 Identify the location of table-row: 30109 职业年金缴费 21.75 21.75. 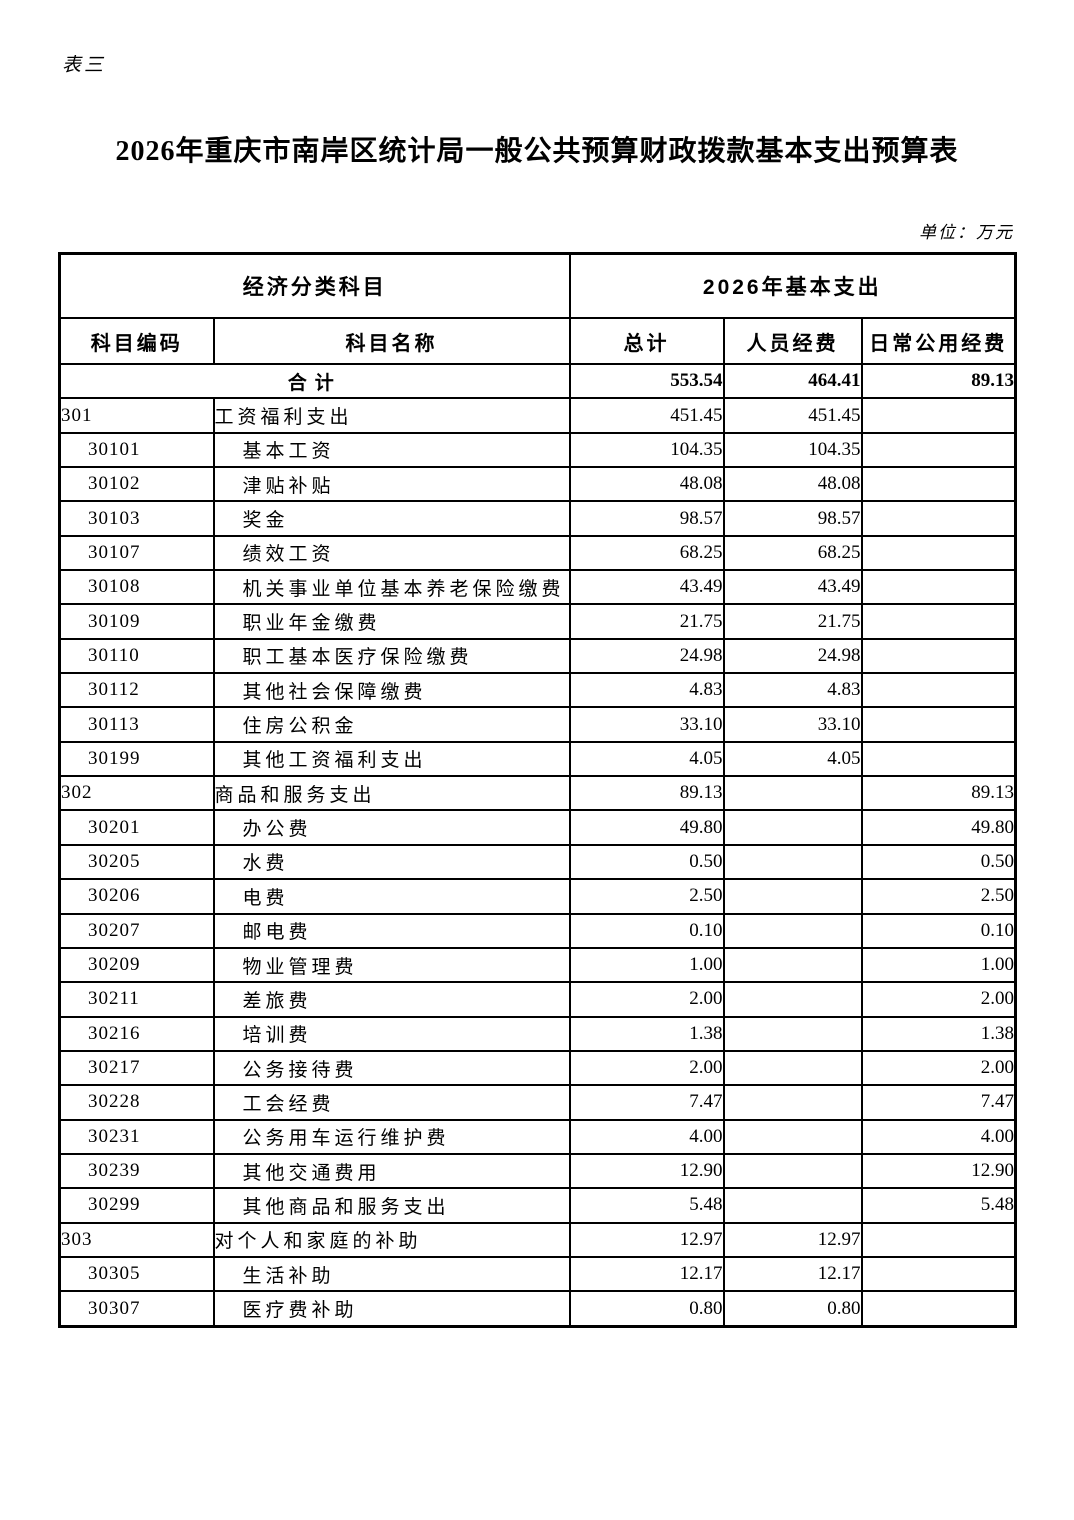
(537, 621).